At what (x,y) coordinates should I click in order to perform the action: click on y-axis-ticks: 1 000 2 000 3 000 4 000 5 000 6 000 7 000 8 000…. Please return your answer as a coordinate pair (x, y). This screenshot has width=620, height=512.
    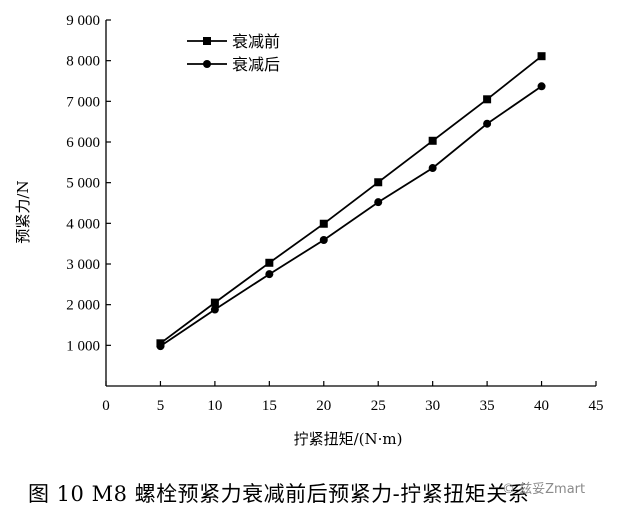
    Looking at the image, I should click on (88, 183).